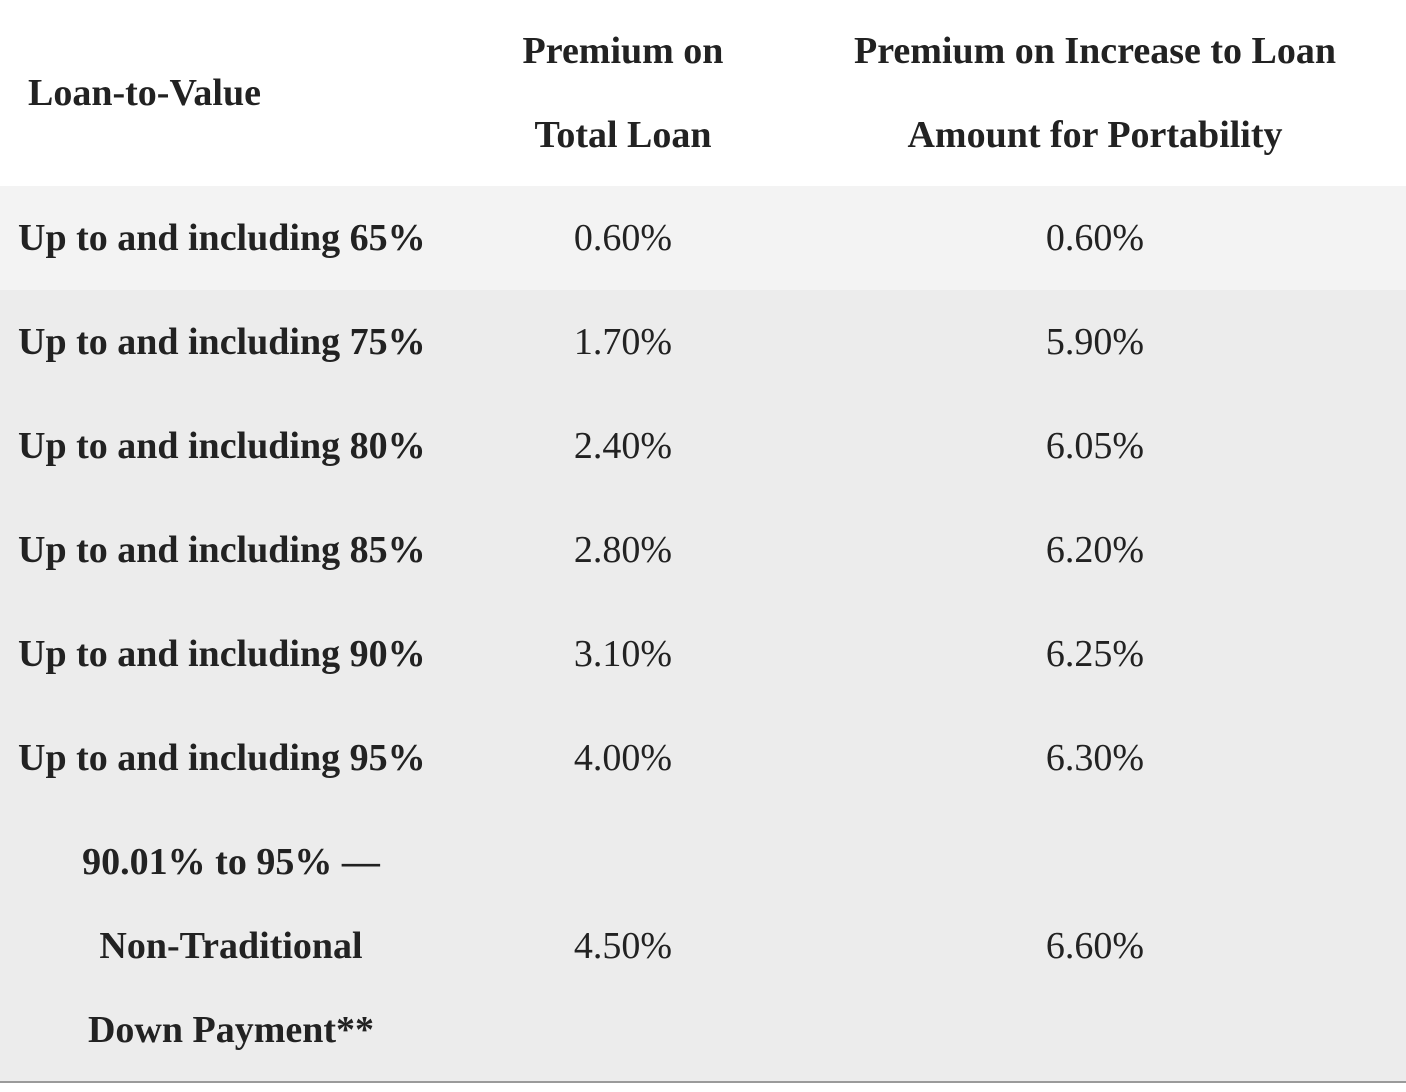  What do you see at coordinates (703, 238) in the screenshot?
I see `table-row: Up to and including 65% 0.60% 0.60%` at bounding box center [703, 238].